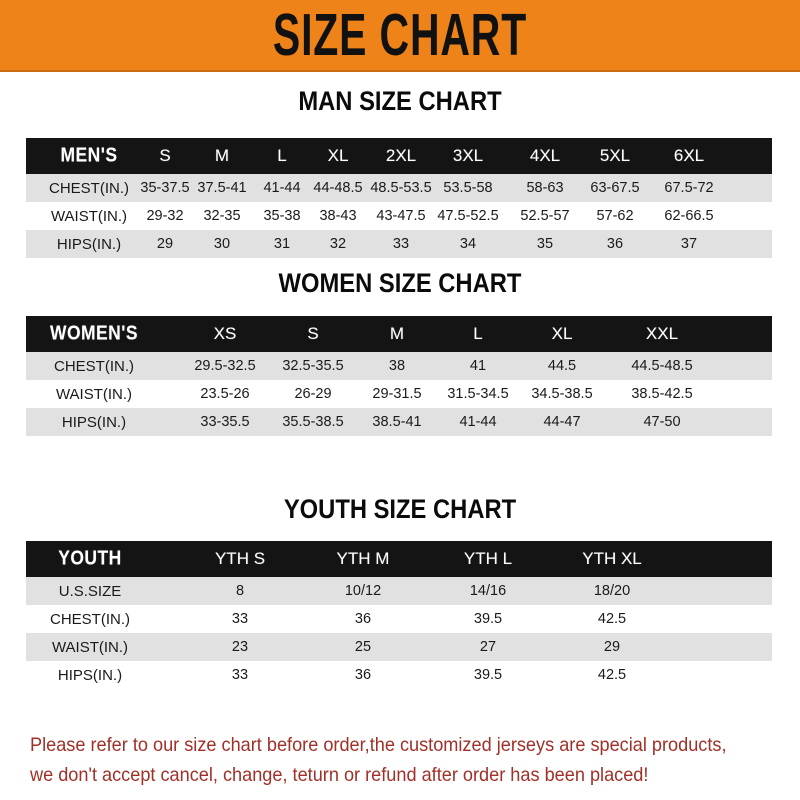 The height and width of the screenshot is (800, 800). What do you see at coordinates (282, 244) in the screenshot?
I see `table-cell: 31` at bounding box center [282, 244].